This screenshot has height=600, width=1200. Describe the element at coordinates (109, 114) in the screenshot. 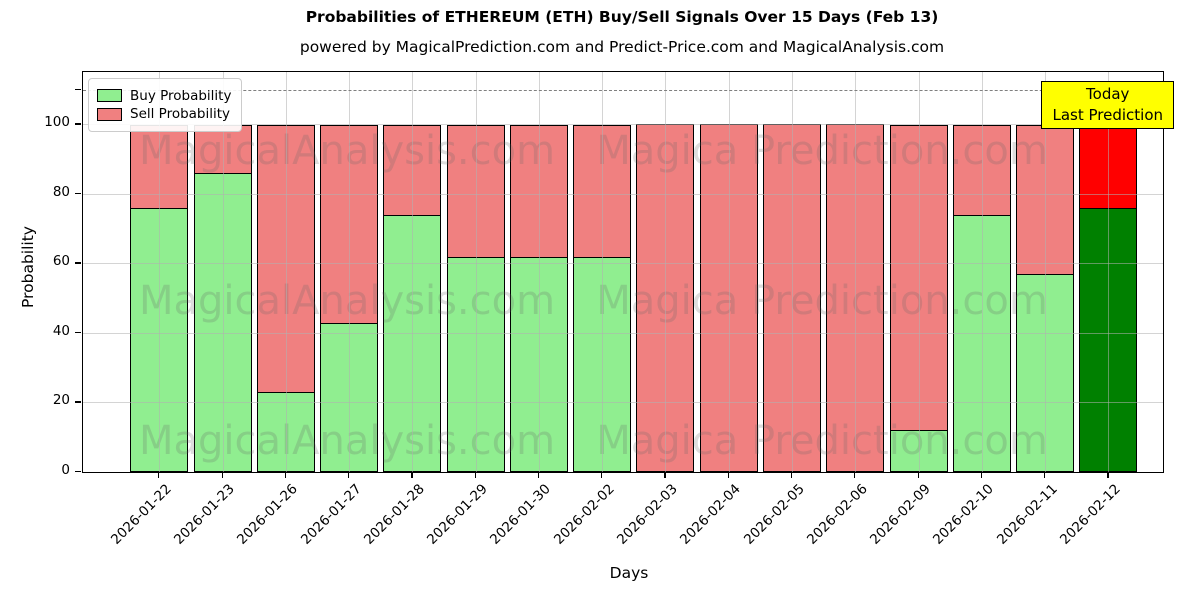

I see `sell-swatch-icon` at that location.